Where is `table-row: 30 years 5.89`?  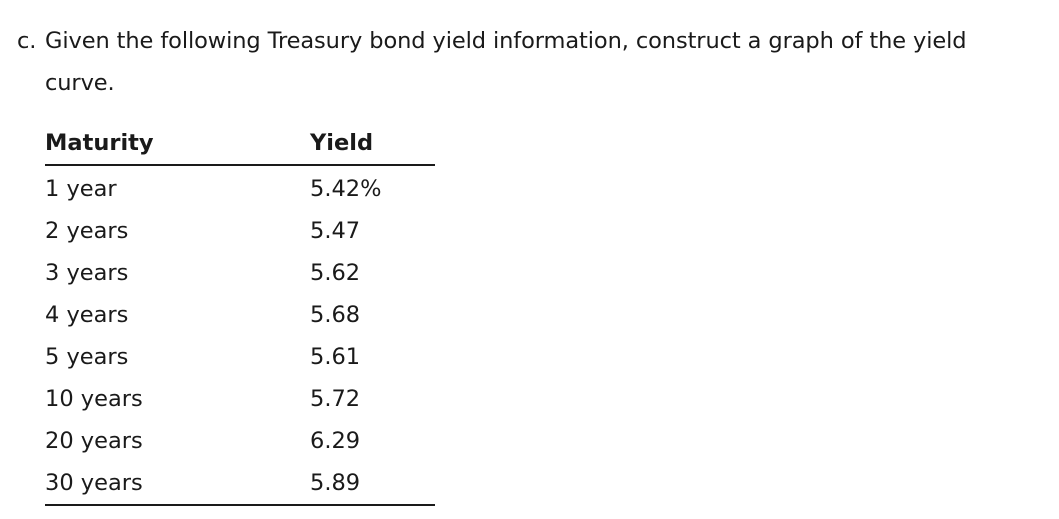
table-row: 30 years 5.89 is located at coordinates (240, 484).